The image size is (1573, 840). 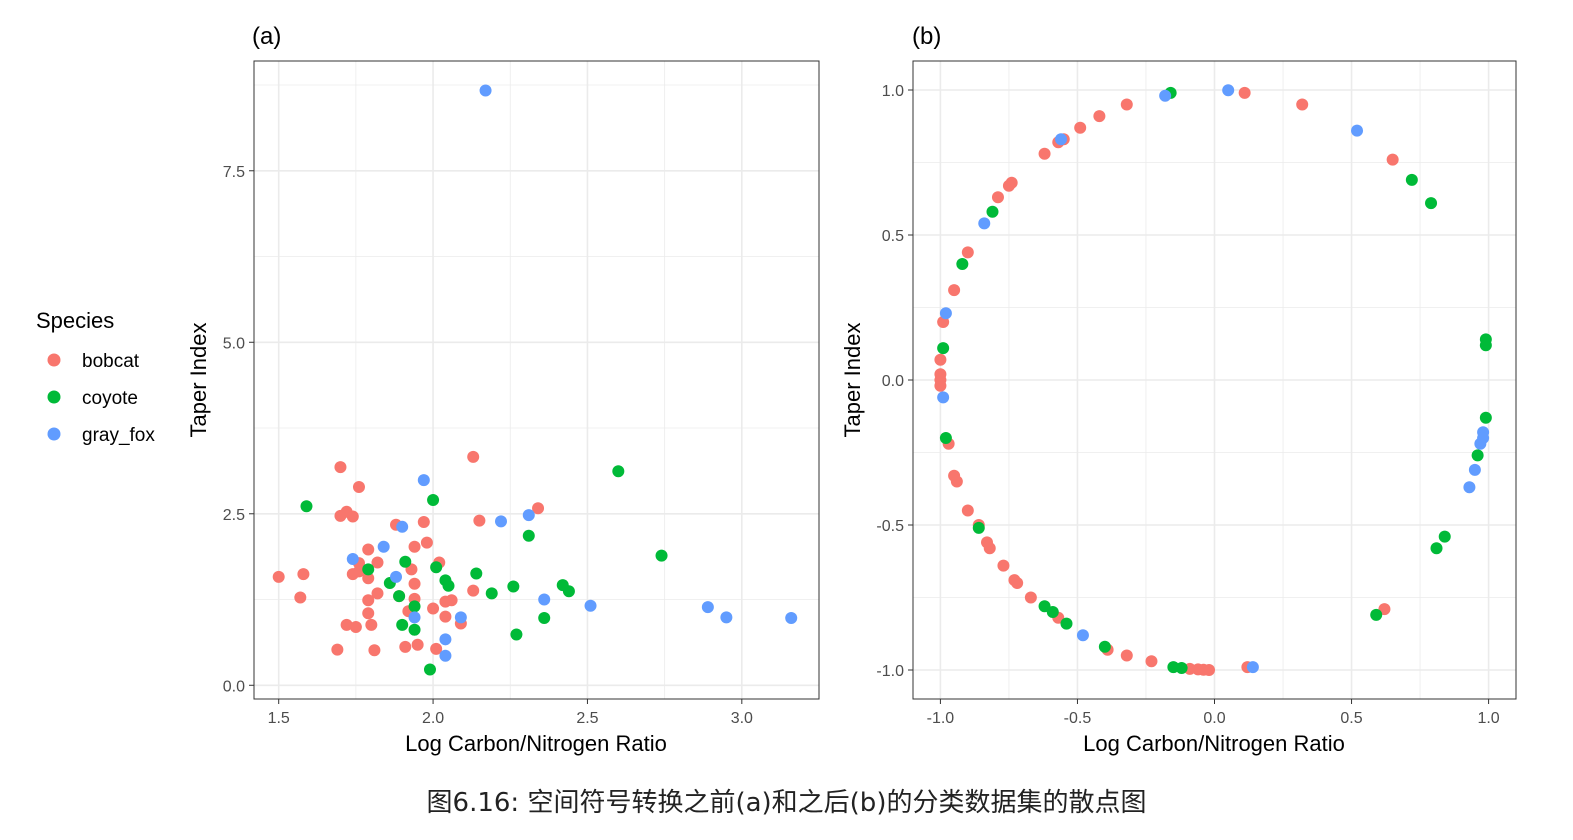 I want to click on panel-label-a: (a), so click(x=266, y=36).